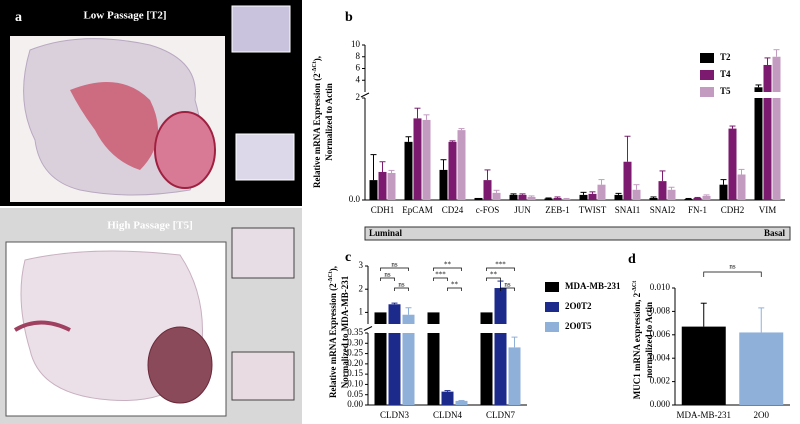 This screenshot has height=424, width=800. What do you see at coordinates (18, 17) in the screenshot?
I see `panel-label: a` at bounding box center [18, 17].